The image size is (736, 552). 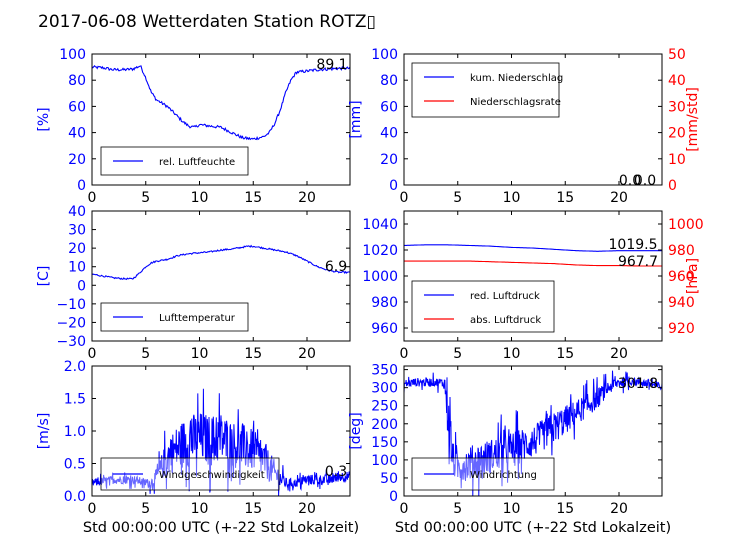 I want to click on y-right-tick-label: 40, so click(x=677, y=81).